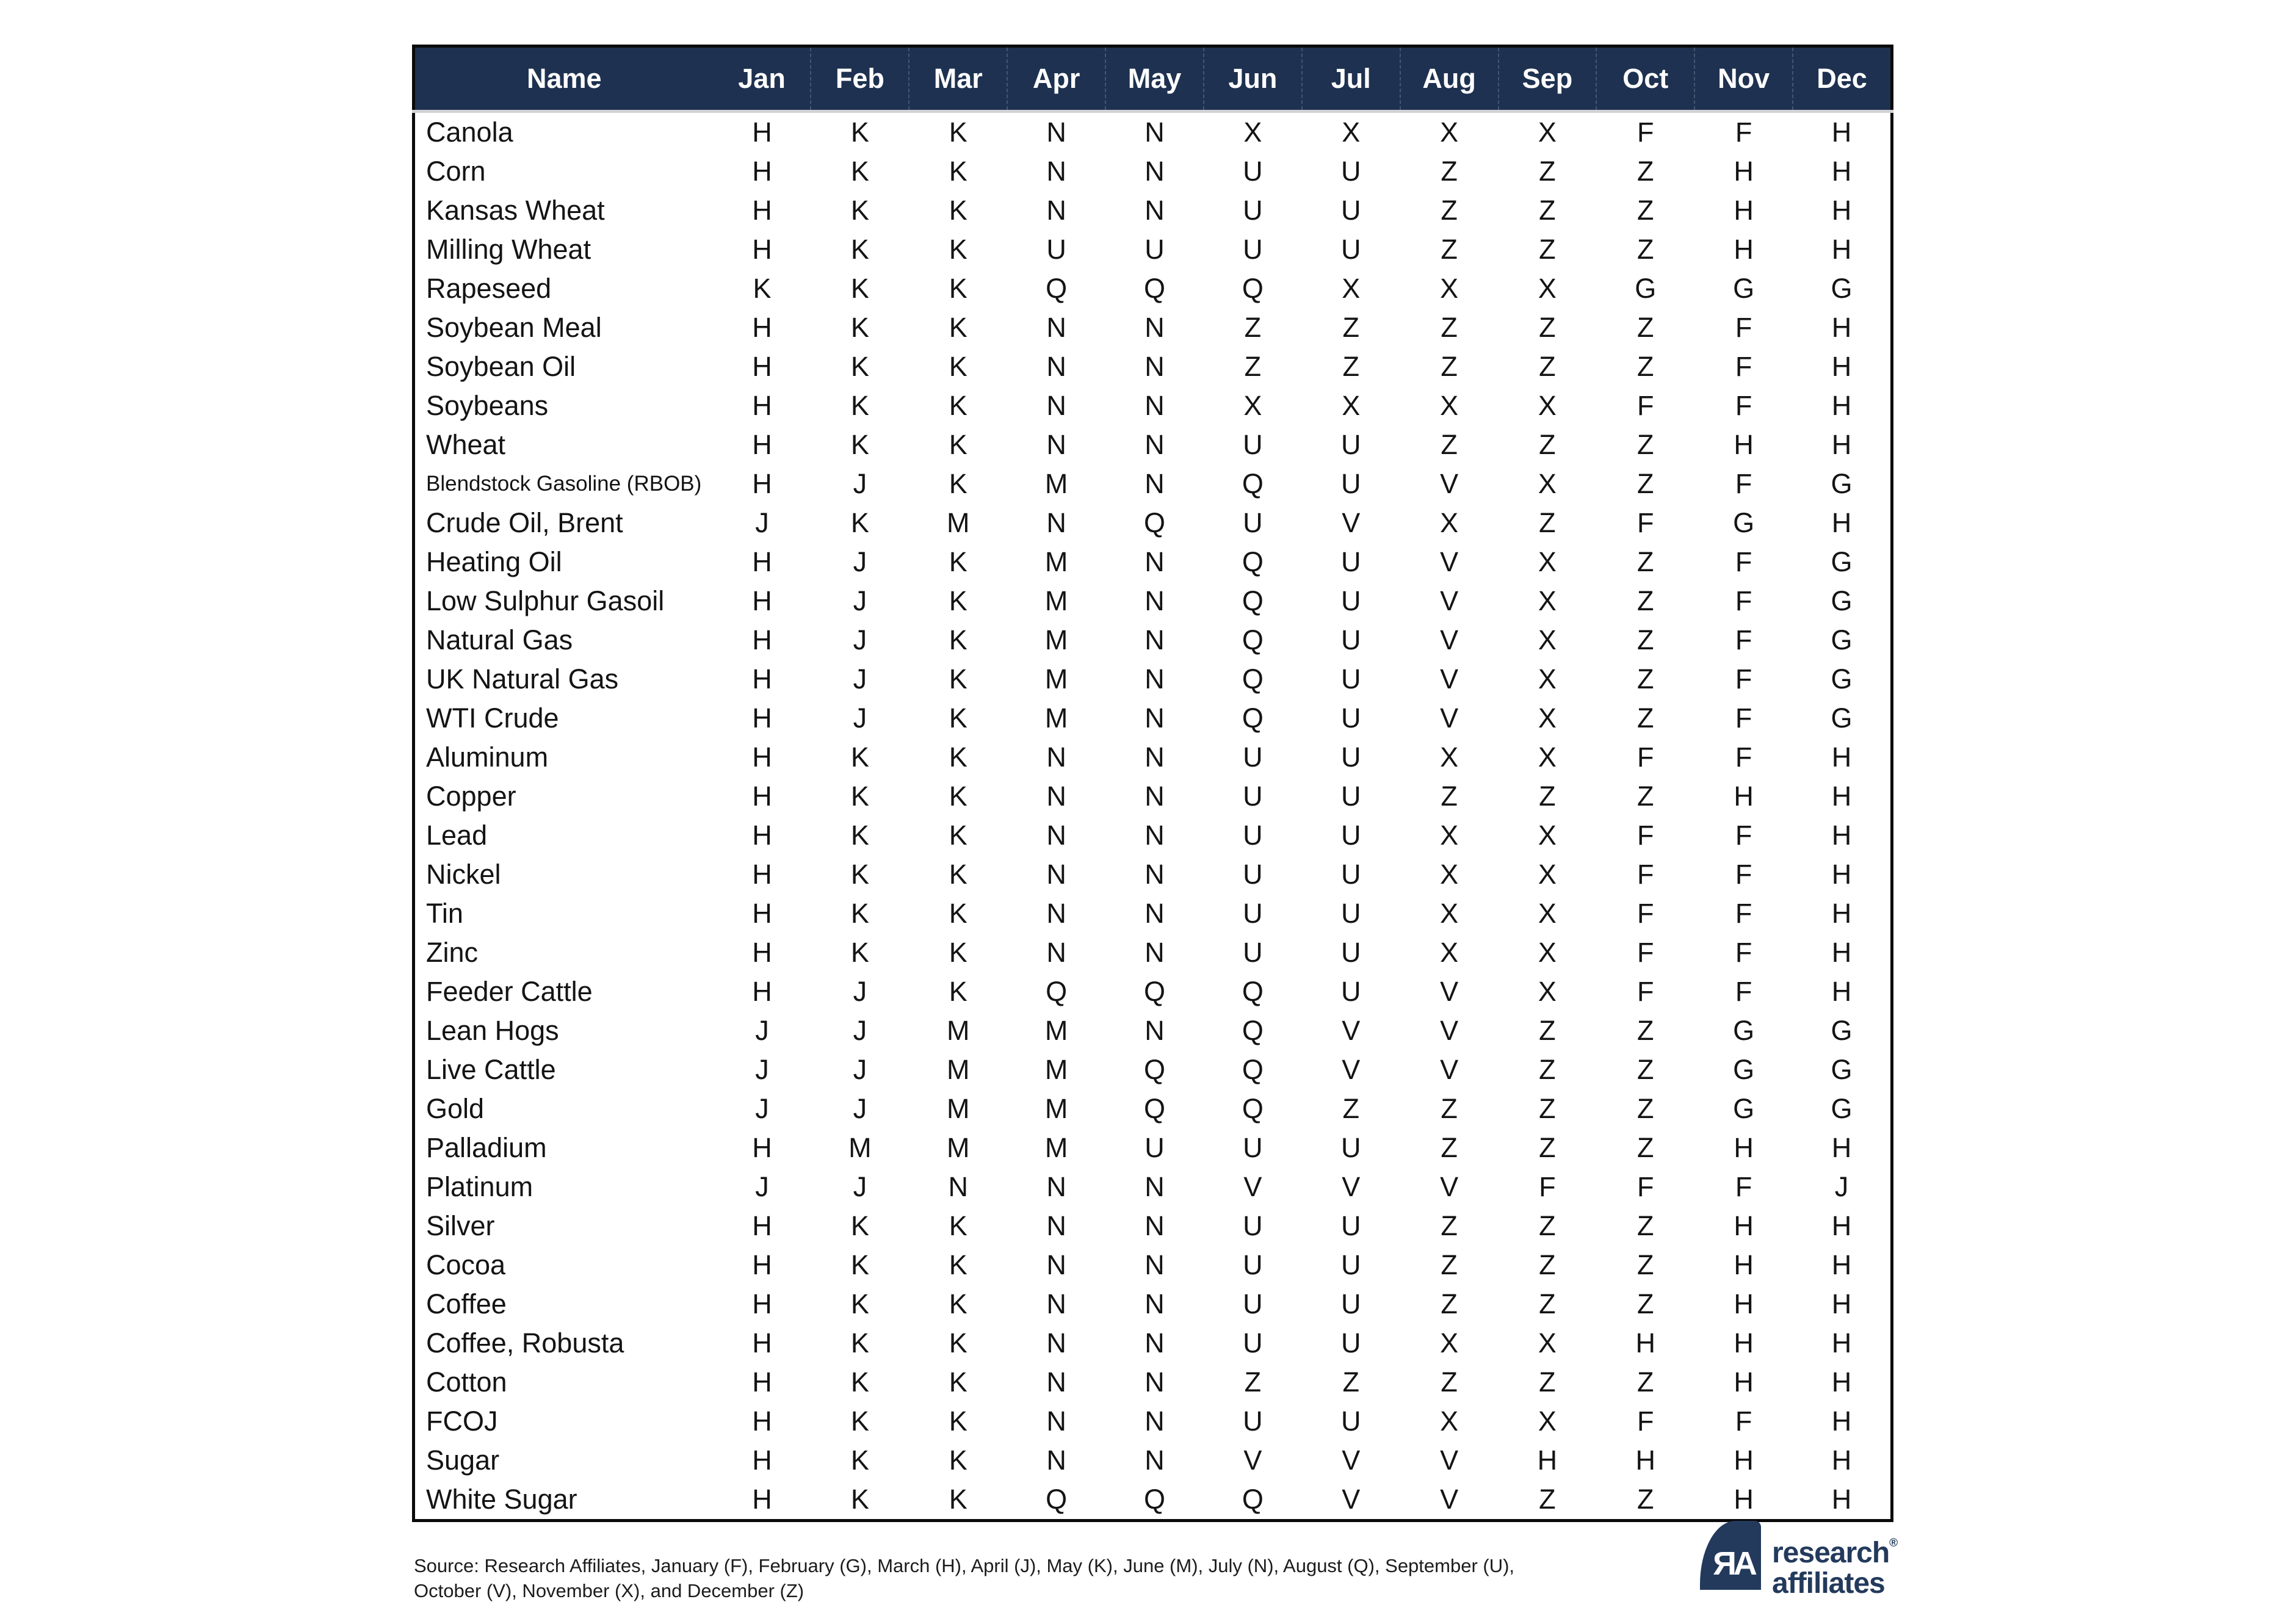  Describe the element at coordinates (500, 639) in the screenshot. I see `commodity-name: Natural Gas` at that location.